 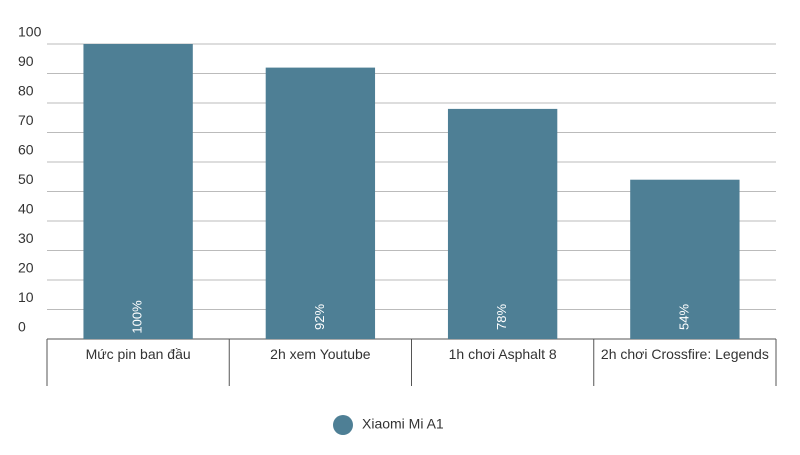 I want to click on y-tick-label: 70, so click(x=26, y=120).